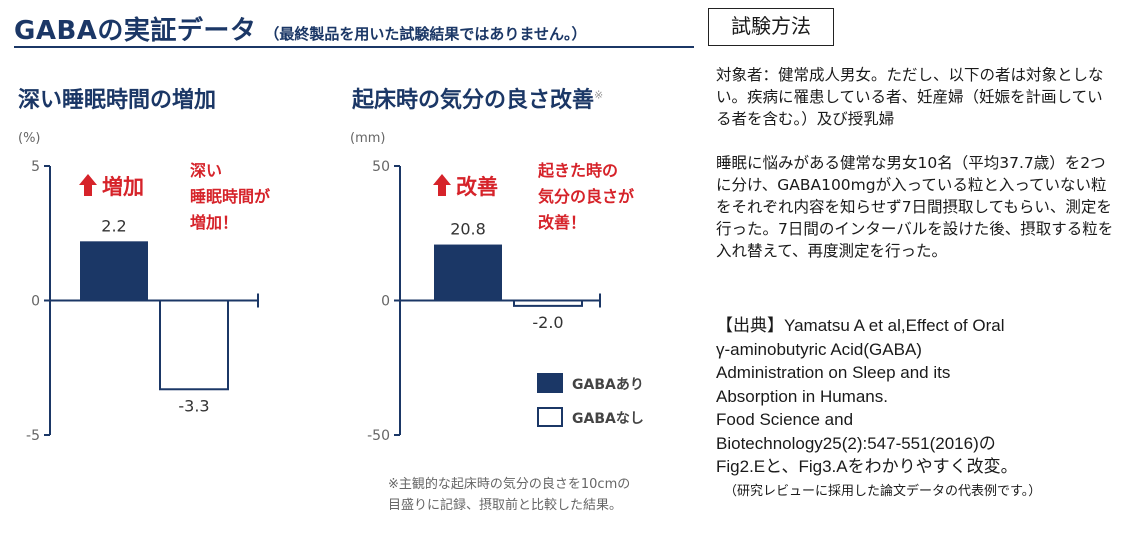 The height and width of the screenshot is (533, 1128). I want to click on chart2-bar-without-gaba, so click(548, 303).